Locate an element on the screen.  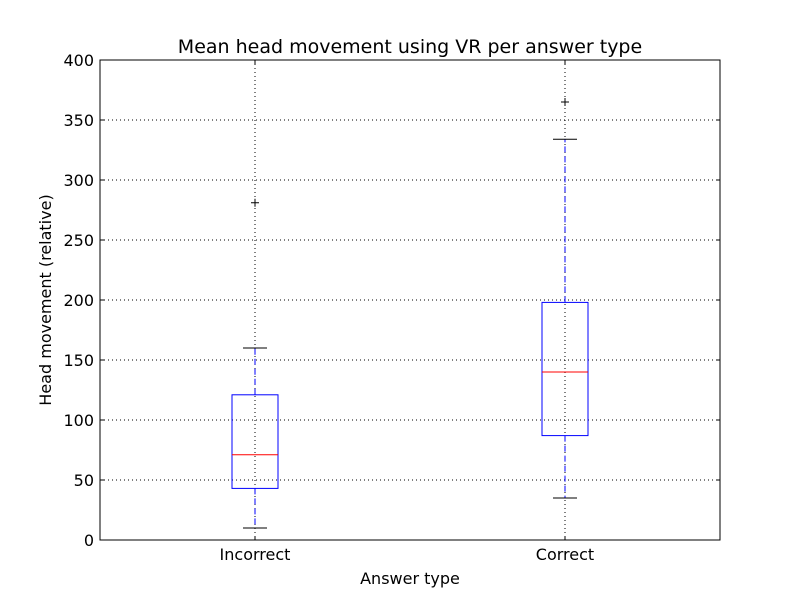
y-tick-label: 150 is located at coordinates (78, 360).